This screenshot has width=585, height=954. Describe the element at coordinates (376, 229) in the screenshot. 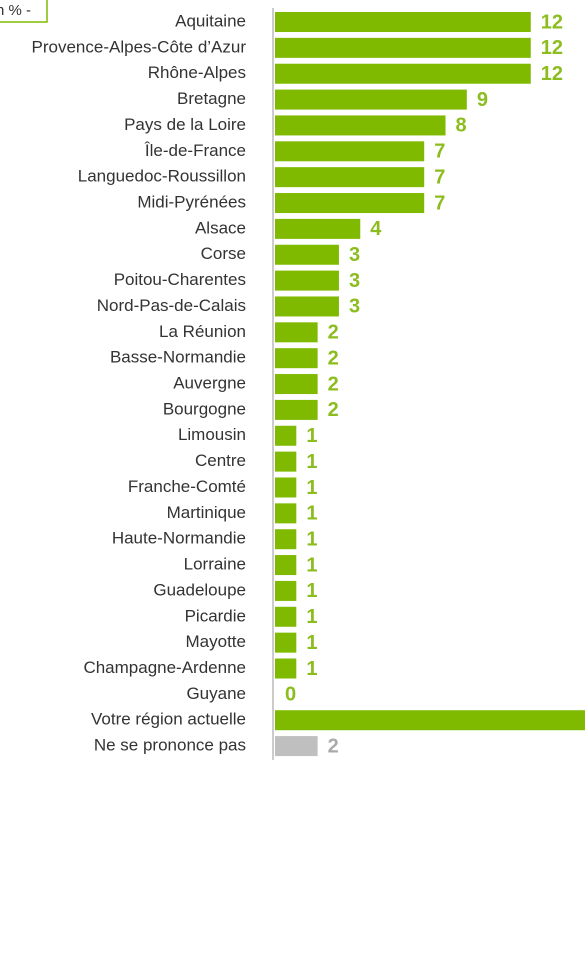

I see `value-label: 4` at that location.